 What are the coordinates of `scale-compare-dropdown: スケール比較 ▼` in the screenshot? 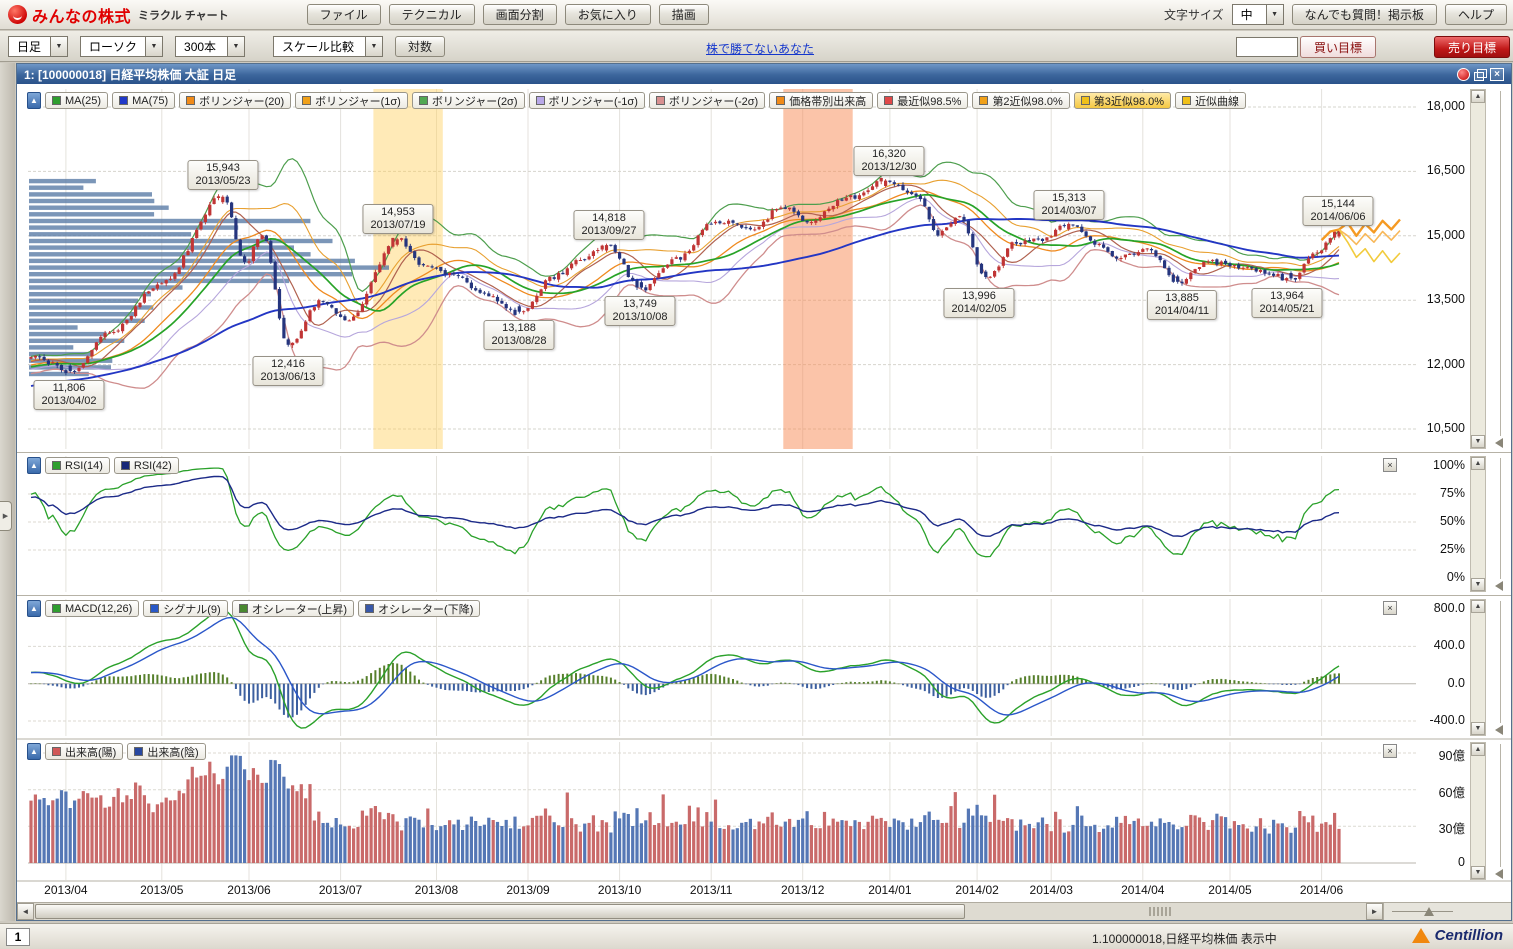 It's located at (328, 46).